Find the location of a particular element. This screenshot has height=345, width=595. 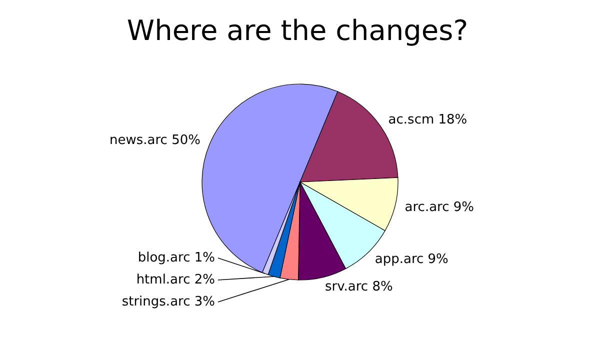

slice-label: arc.arc 9% is located at coordinates (439, 207).